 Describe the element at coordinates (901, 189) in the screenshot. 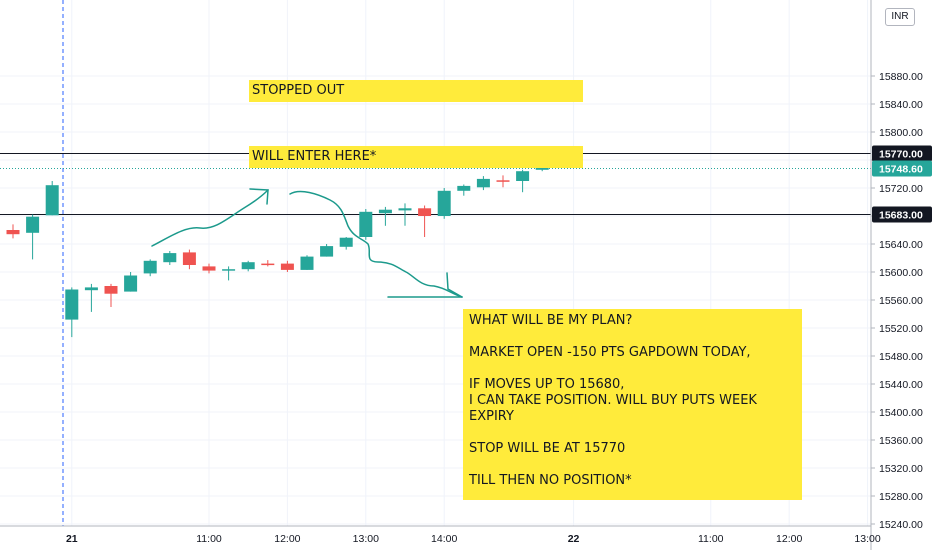

I see `price-tick-label: 15720.00` at that location.